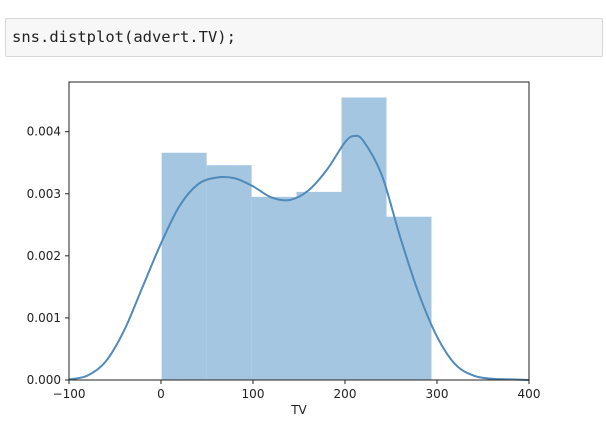 The width and height of the screenshot is (606, 437). Describe the element at coordinates (44, 194) in the screenshot. I see `y-tick-label: 0.003` at that location.